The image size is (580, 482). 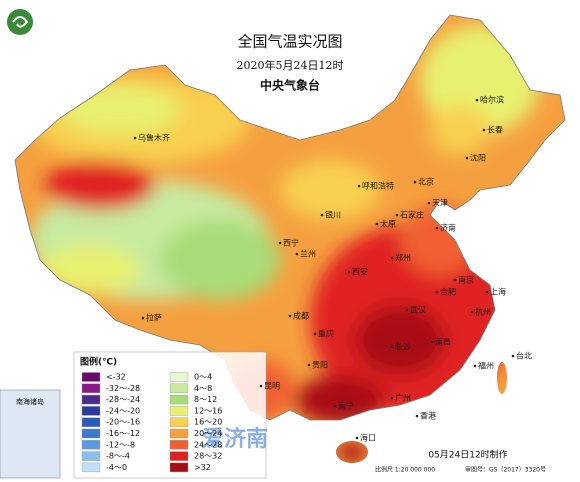 I want to click on city-label: 拉萨, so click(x=154, y=318).